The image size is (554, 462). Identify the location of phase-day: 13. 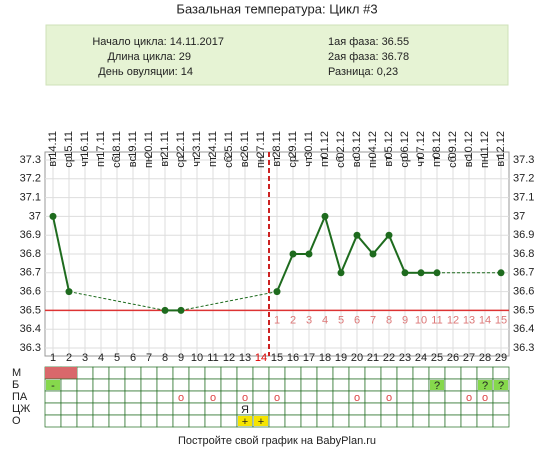
(469, 320).